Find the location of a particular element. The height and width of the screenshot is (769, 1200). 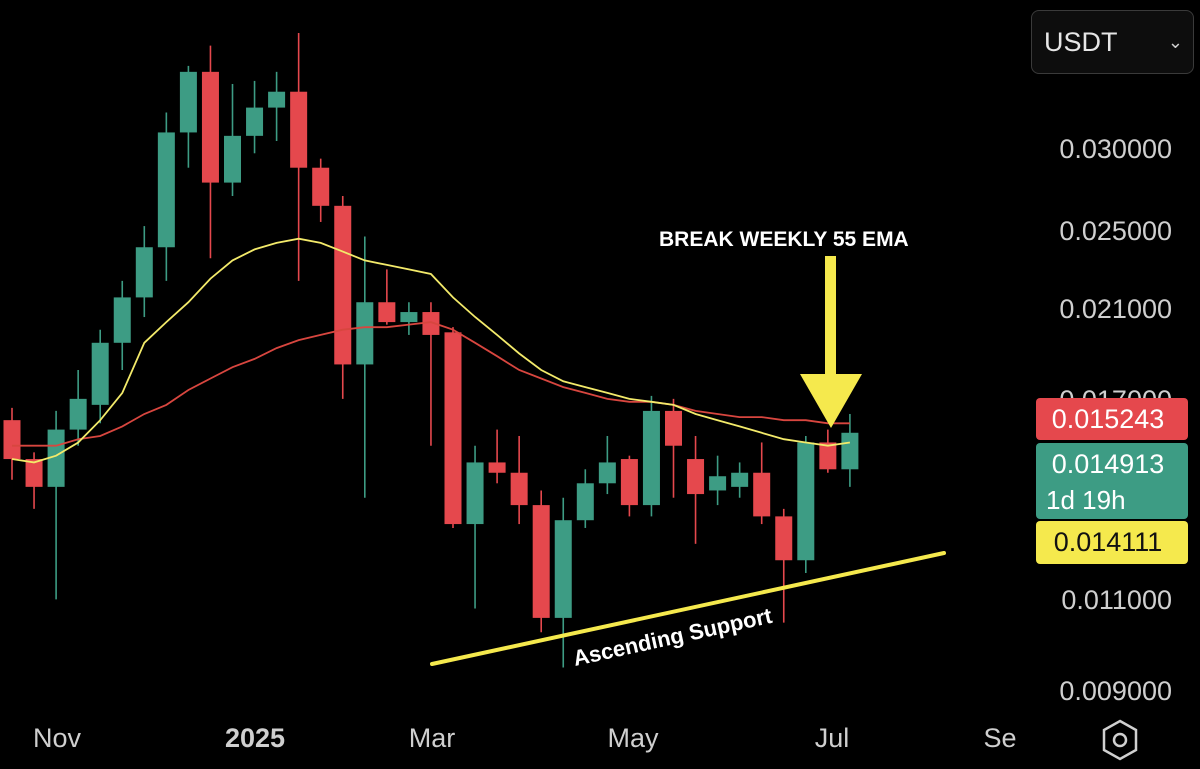

price-label-countdown: 1d 19h is located at coordinates (1086, 500).